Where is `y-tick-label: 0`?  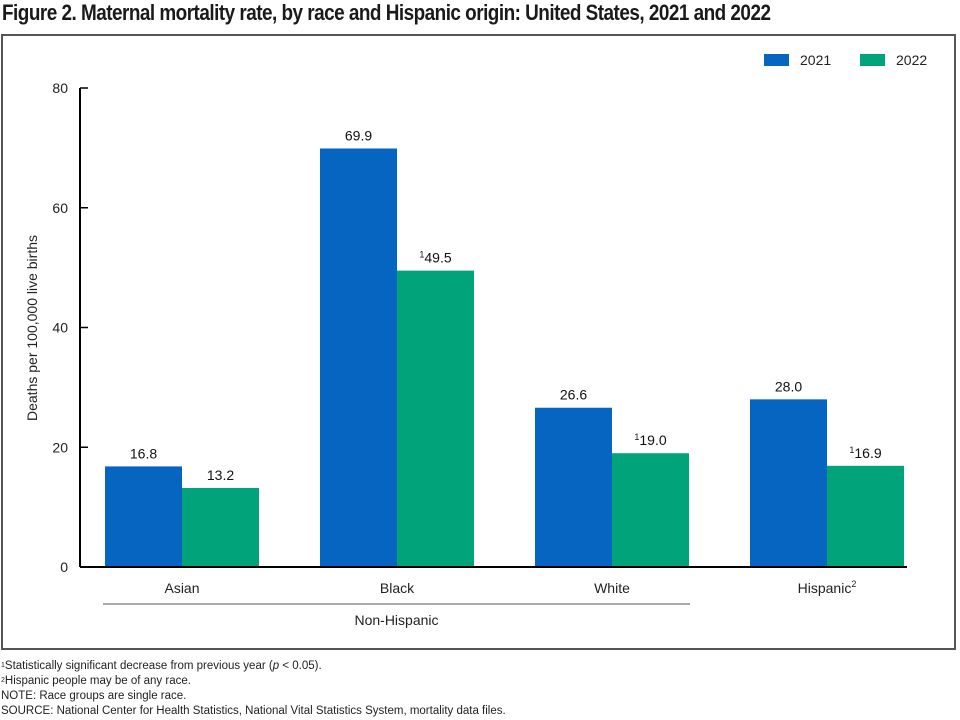
y-tick-label: 0 is located at coordinates (64, 567).